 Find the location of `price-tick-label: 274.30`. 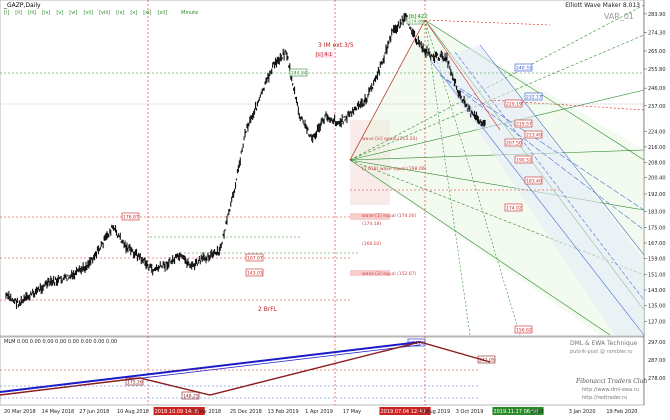

price-tick-label: 274.30 is located at coordinates (657, 34).